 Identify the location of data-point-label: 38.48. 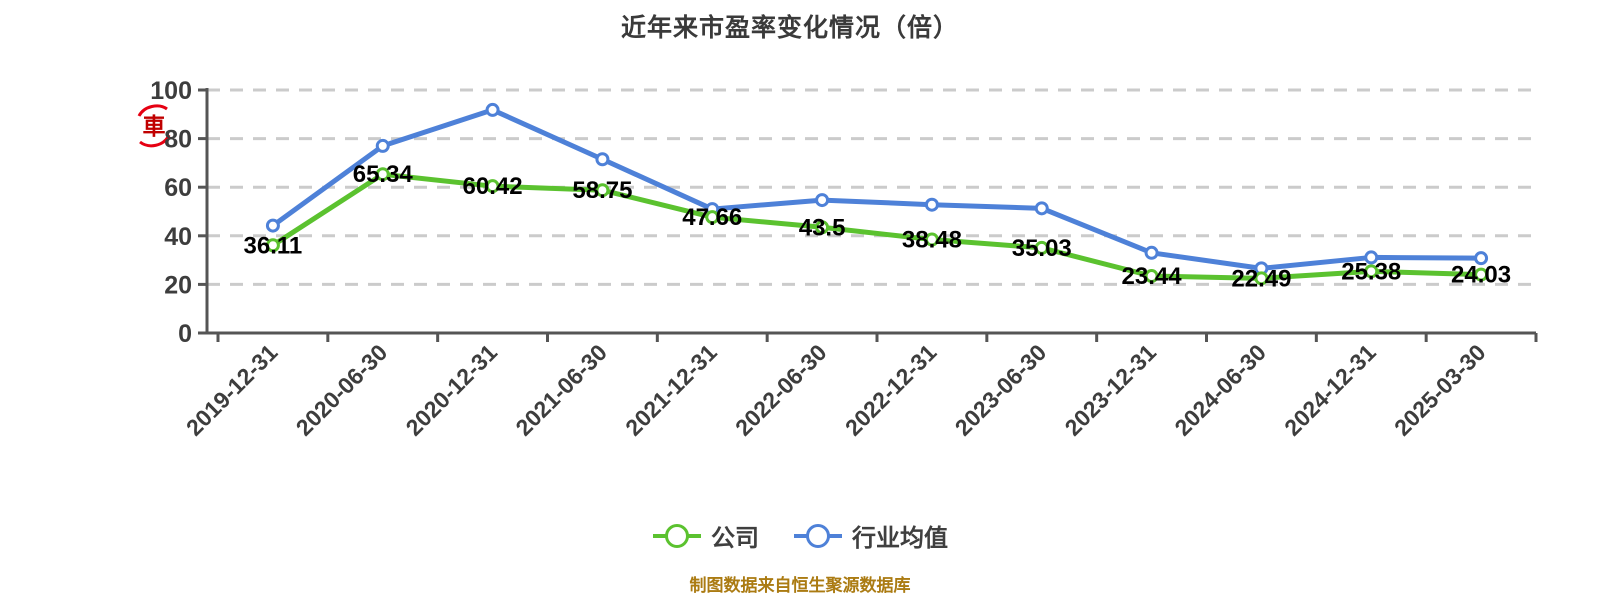
(932, 239).